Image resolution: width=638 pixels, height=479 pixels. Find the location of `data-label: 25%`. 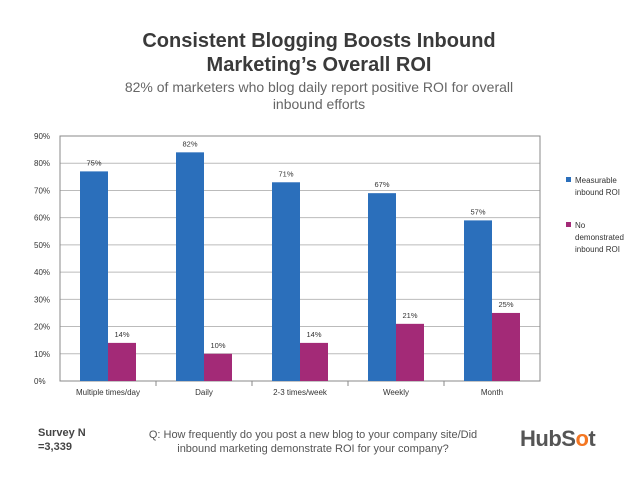

data-label: 25% is located at coordinates (505, 304).